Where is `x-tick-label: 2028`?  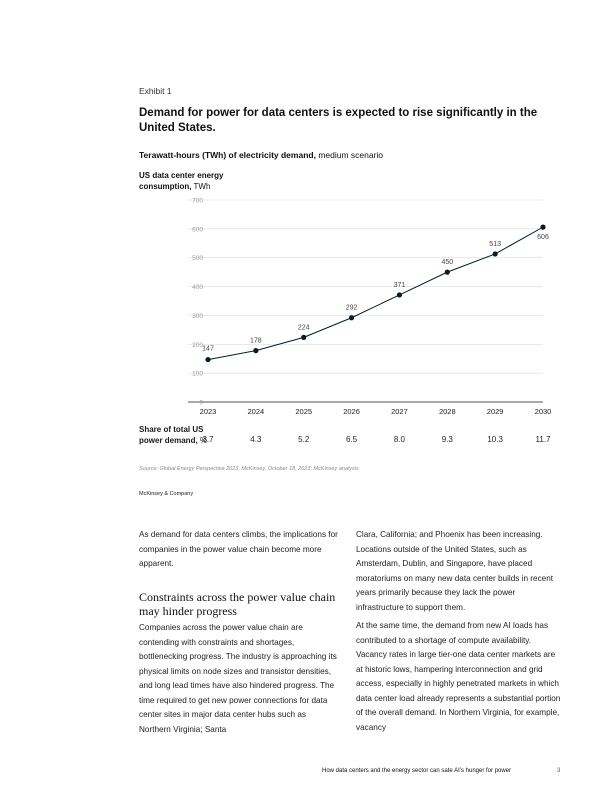
x-tick-label: 2028 is located at coordinates (447, 411).